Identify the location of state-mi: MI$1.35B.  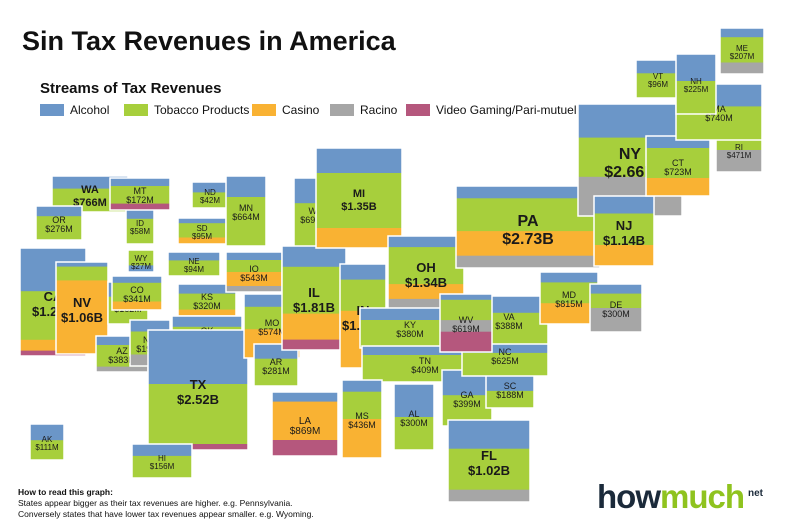
(359, 198).